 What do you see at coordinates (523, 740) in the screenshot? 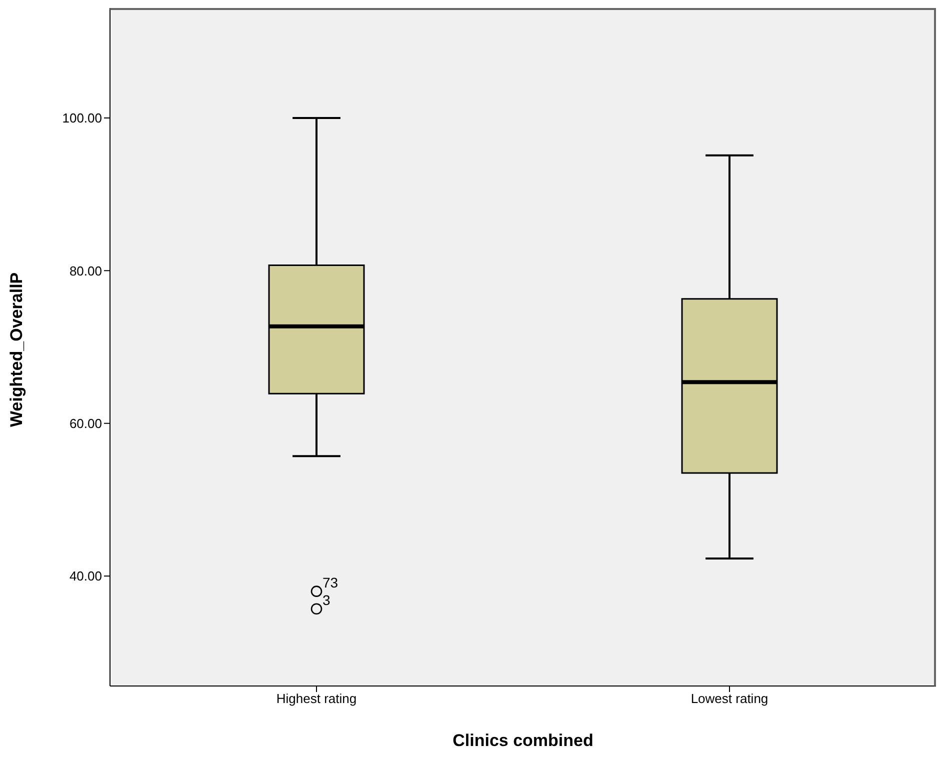
I see `x-axis-title: Clinics combined` at bounding box center [523, 740].